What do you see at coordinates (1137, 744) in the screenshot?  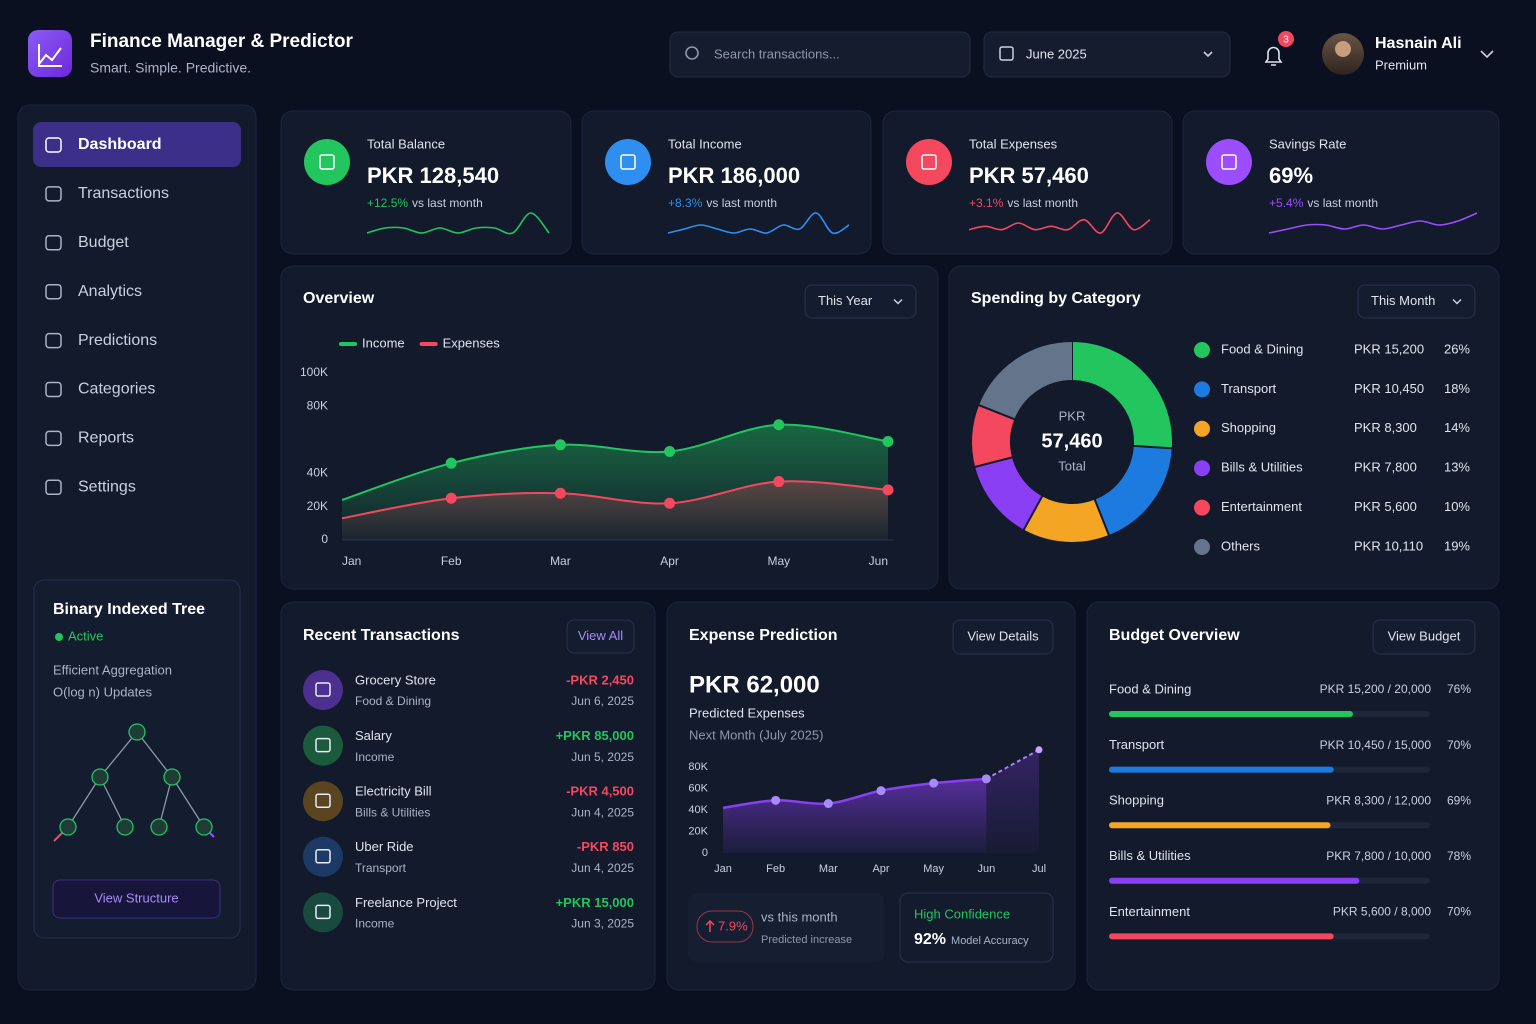 I see `budget-name: Transport` at bounding box center [1137, 744].